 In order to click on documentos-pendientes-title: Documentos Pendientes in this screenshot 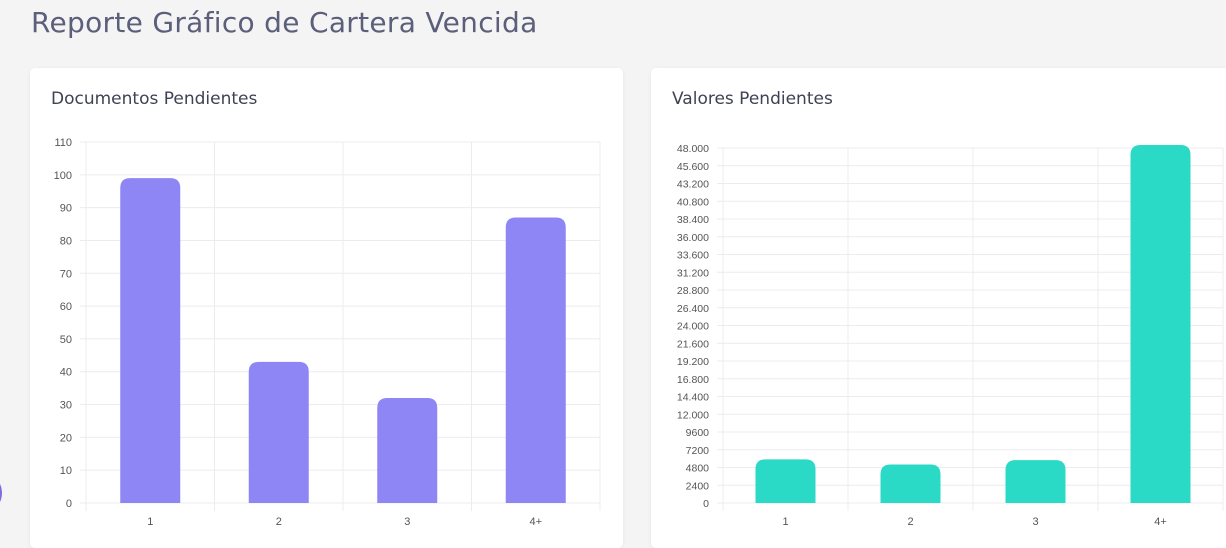, I will do `click(154, 99)`.